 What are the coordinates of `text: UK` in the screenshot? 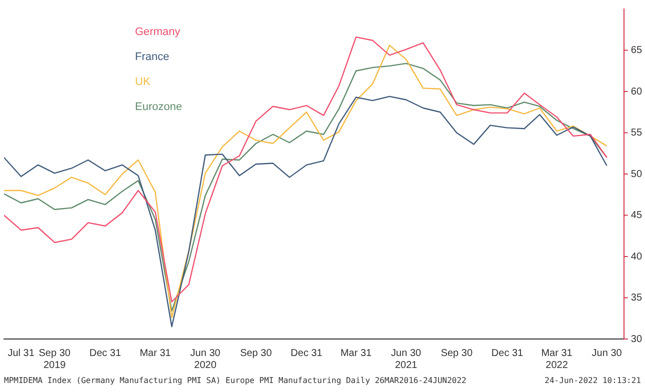 It's located at (143, 82).